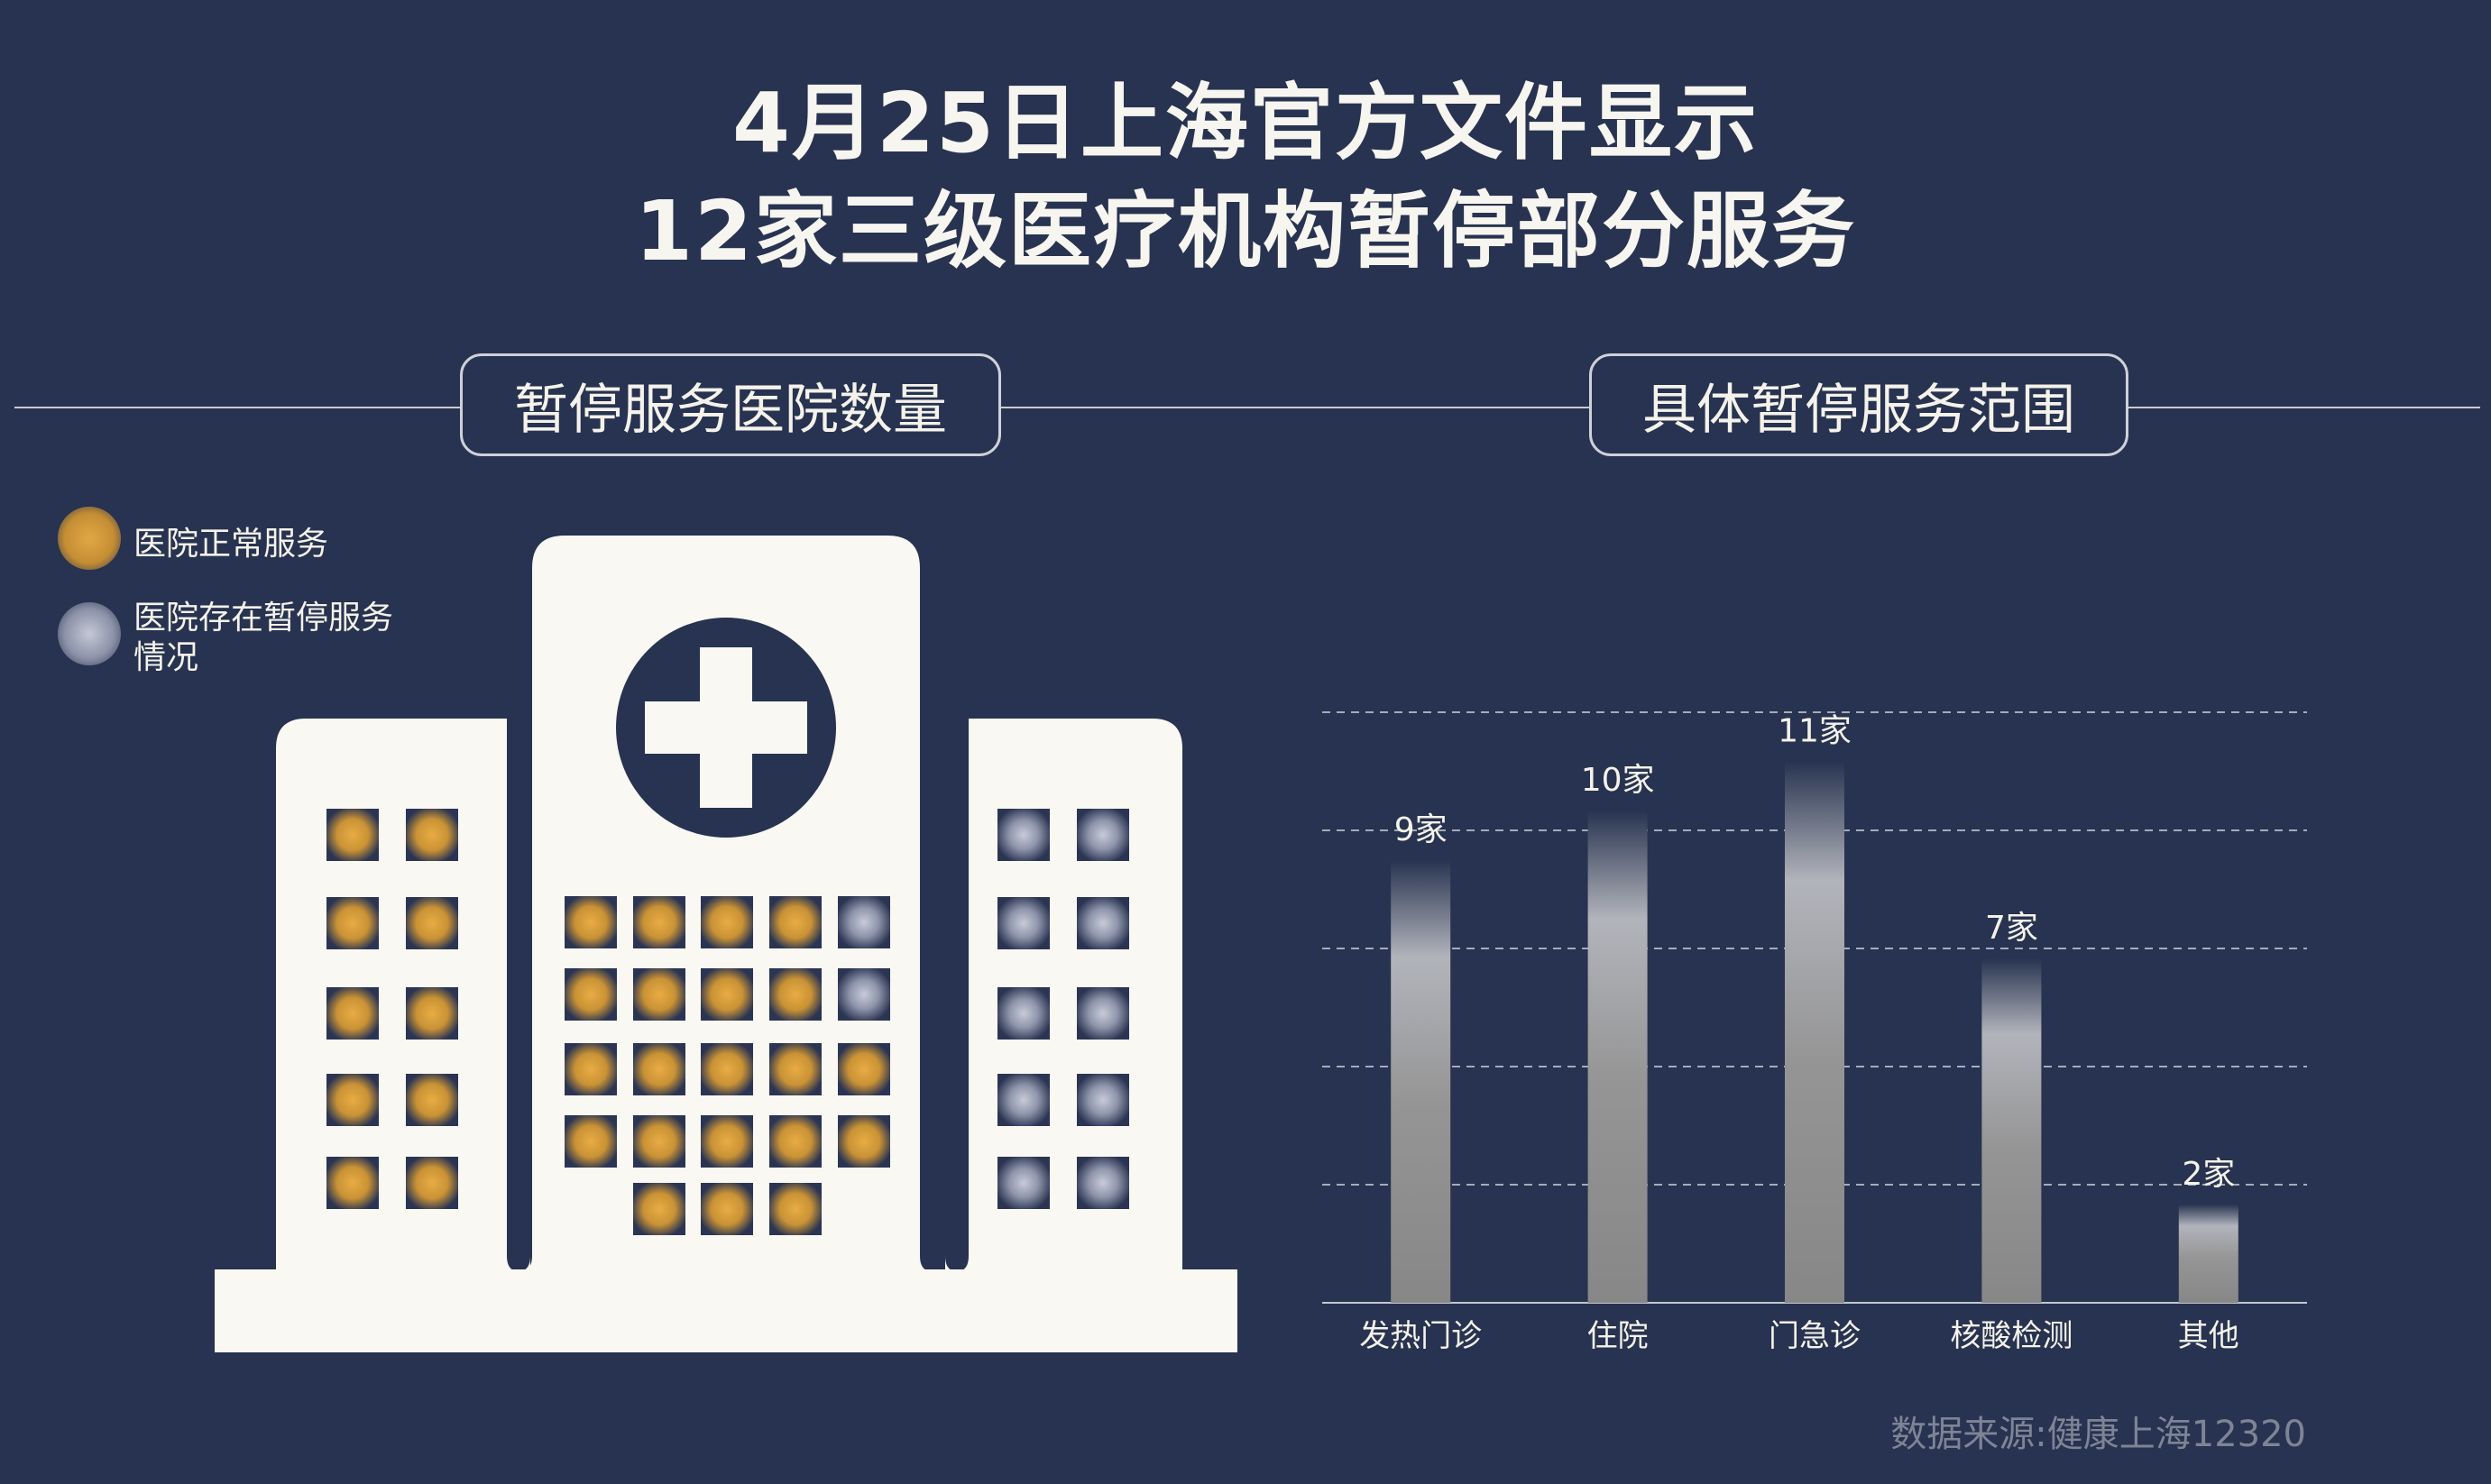  What do you see at coordinates (89, 538) in the screenshot?
I see `normal-service-dot-icon` at bounding box center [89, 538].